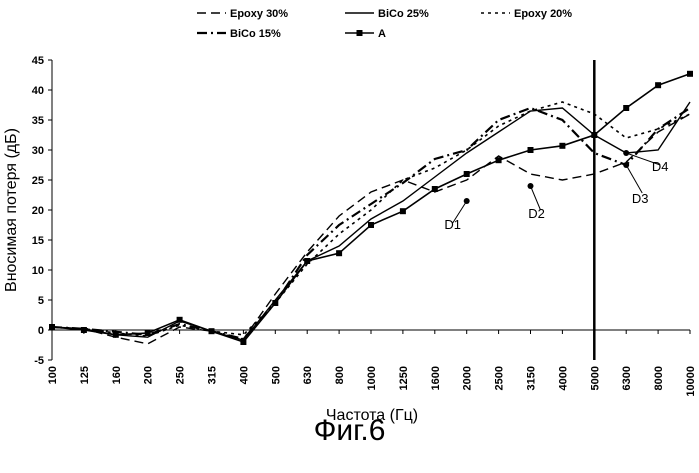 This screenshot has width=699, height=473. Describe the element at coordinates (181, 375) in the screenshot. I see `x-tick-label: 250` at that location.